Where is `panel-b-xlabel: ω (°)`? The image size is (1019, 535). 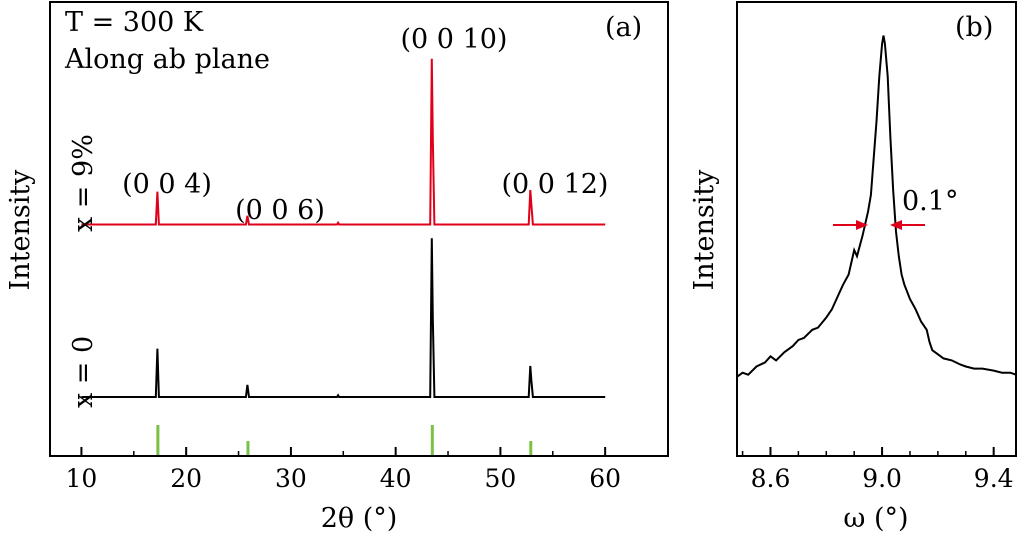 panel-b-xlabel: ω (°) is located at coordinates (875, 518).